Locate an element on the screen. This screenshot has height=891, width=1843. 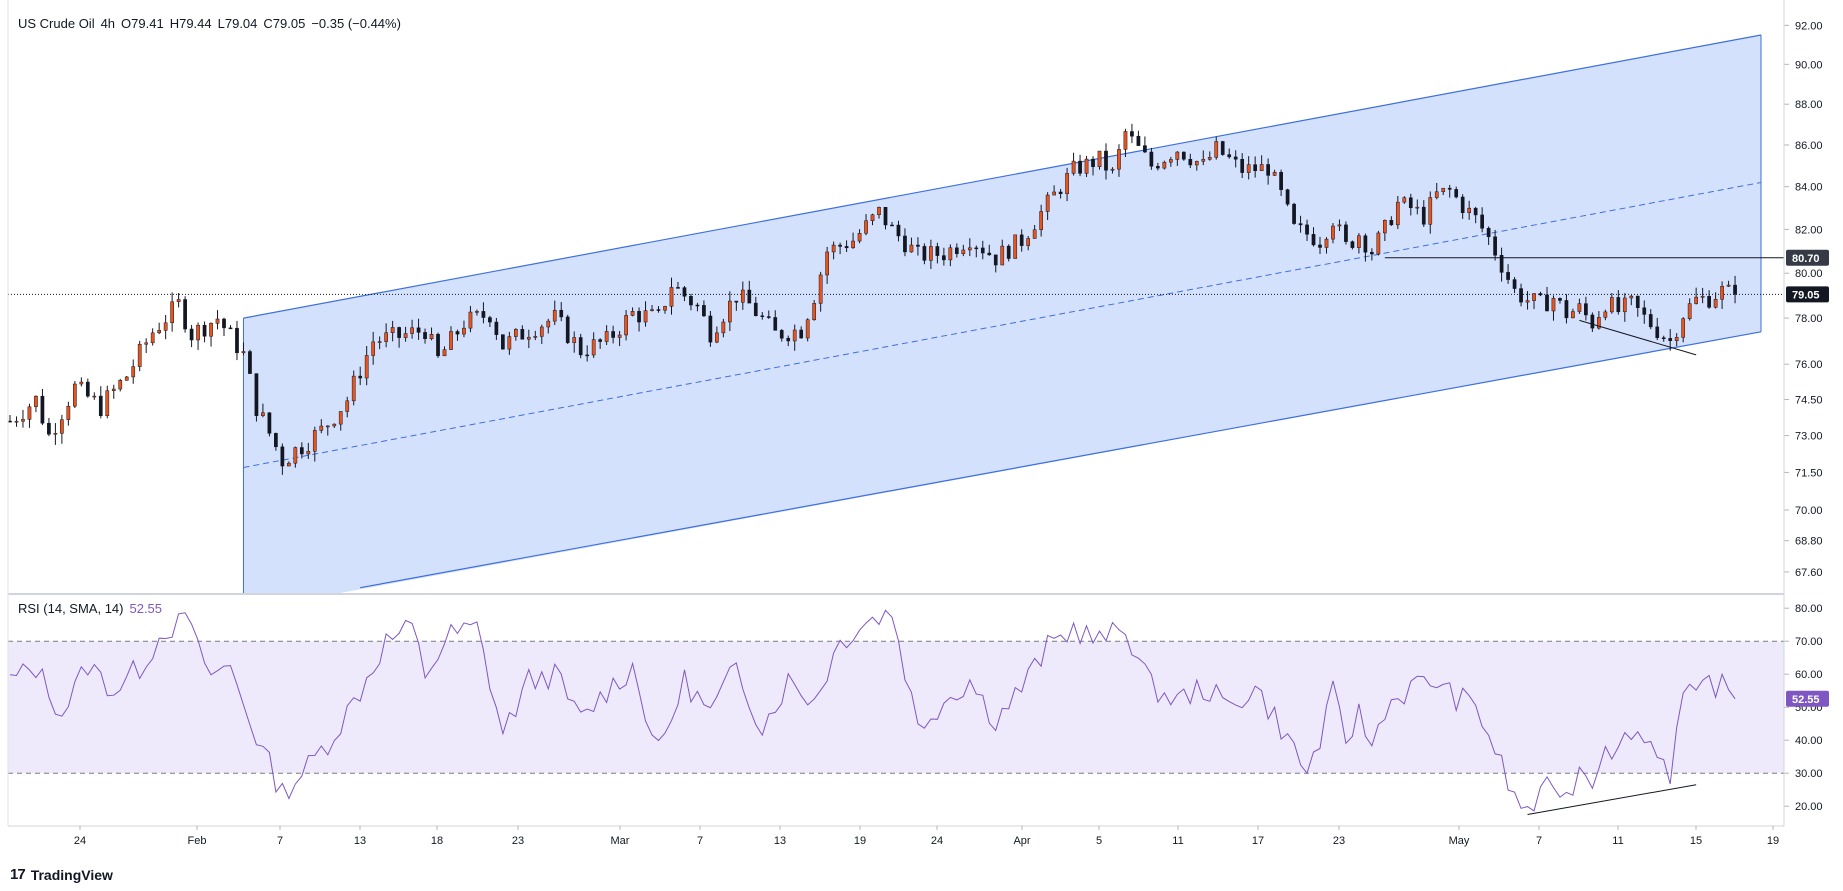
time-tick-label: 11 is located at coordinates (1177, 841).